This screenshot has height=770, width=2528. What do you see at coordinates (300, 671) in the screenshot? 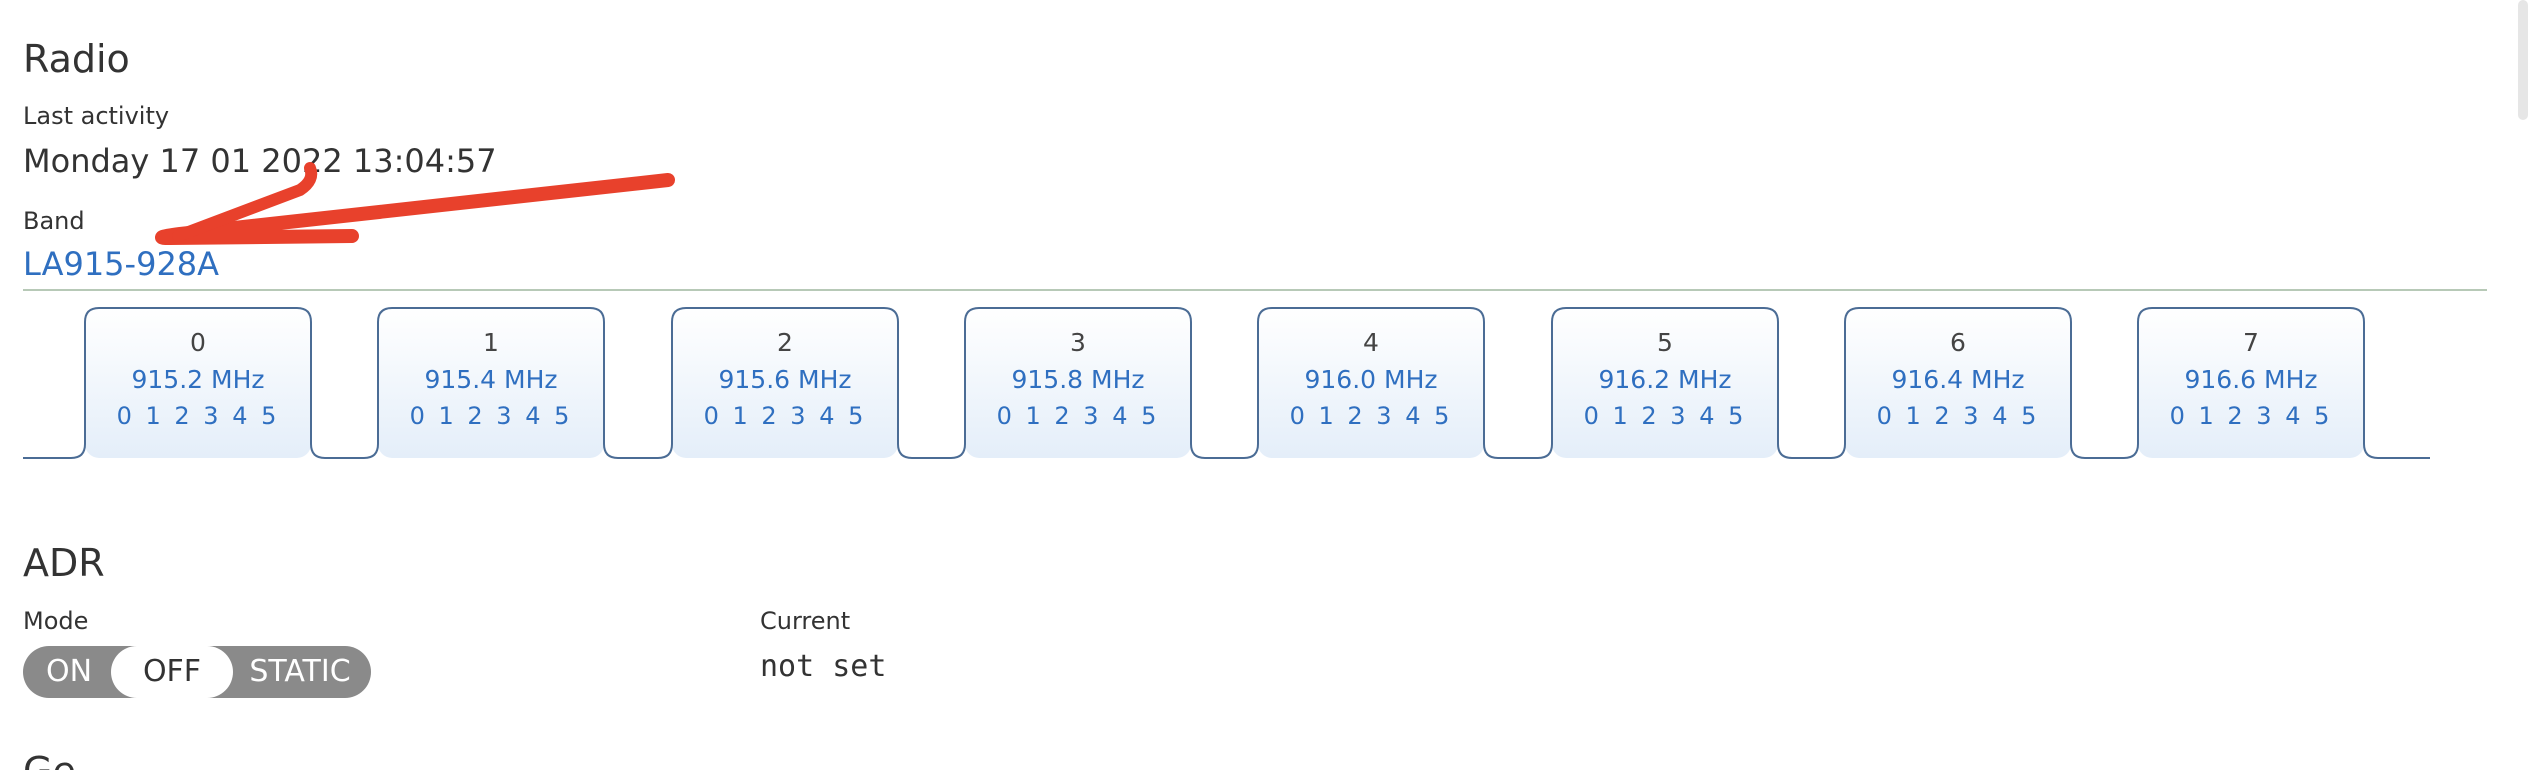
I see `adr-mode-static: STATIC` at bounding box center [300, 671].